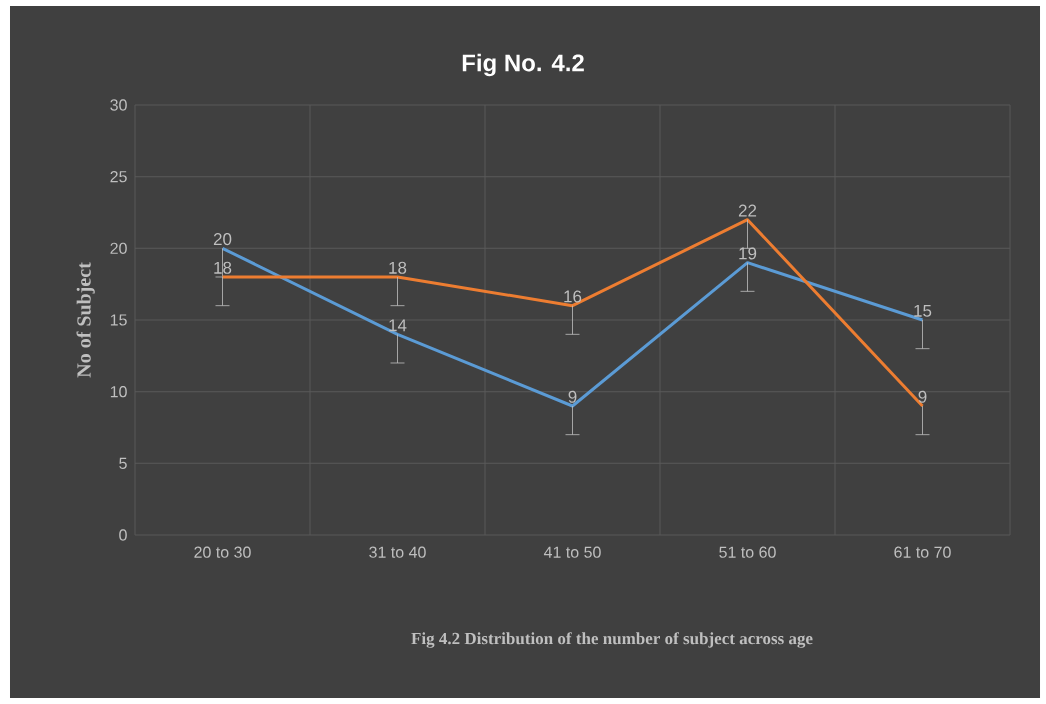 This screenshot has width=1046, height=704. Describe the element at coordinates (398, 325) in the screenshot. I see `data-label: 14` at that location.